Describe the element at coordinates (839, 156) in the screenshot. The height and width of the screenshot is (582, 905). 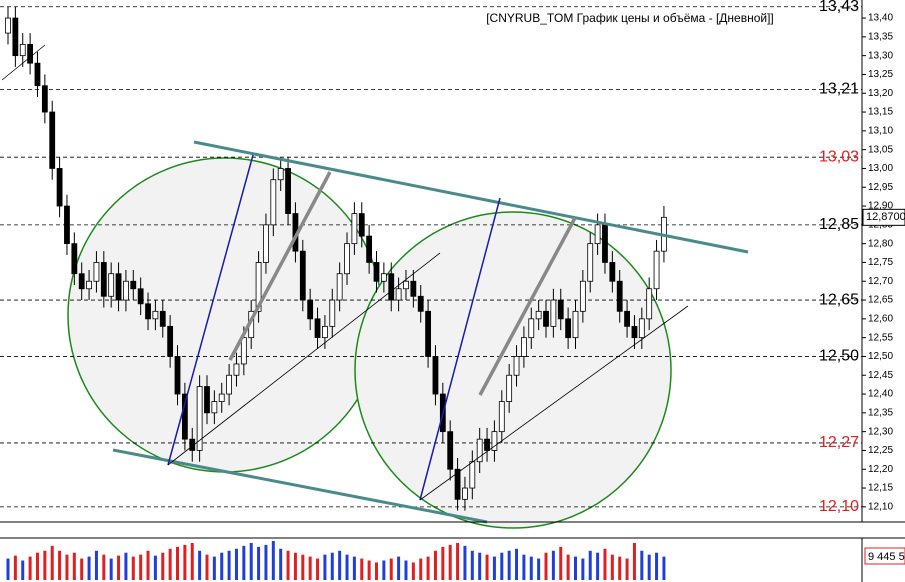
I see `level-label: 13,03` at that location.